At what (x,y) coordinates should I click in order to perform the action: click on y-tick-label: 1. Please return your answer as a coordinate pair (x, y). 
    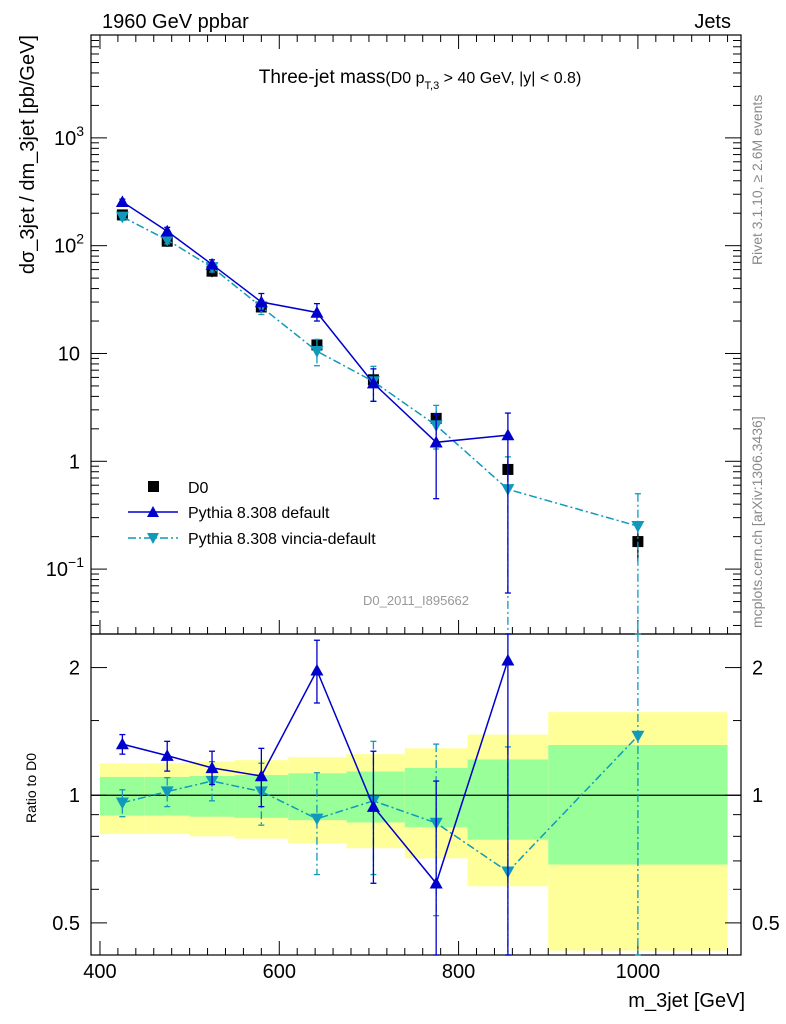
    Looking at the image, I should click on (74, 462).